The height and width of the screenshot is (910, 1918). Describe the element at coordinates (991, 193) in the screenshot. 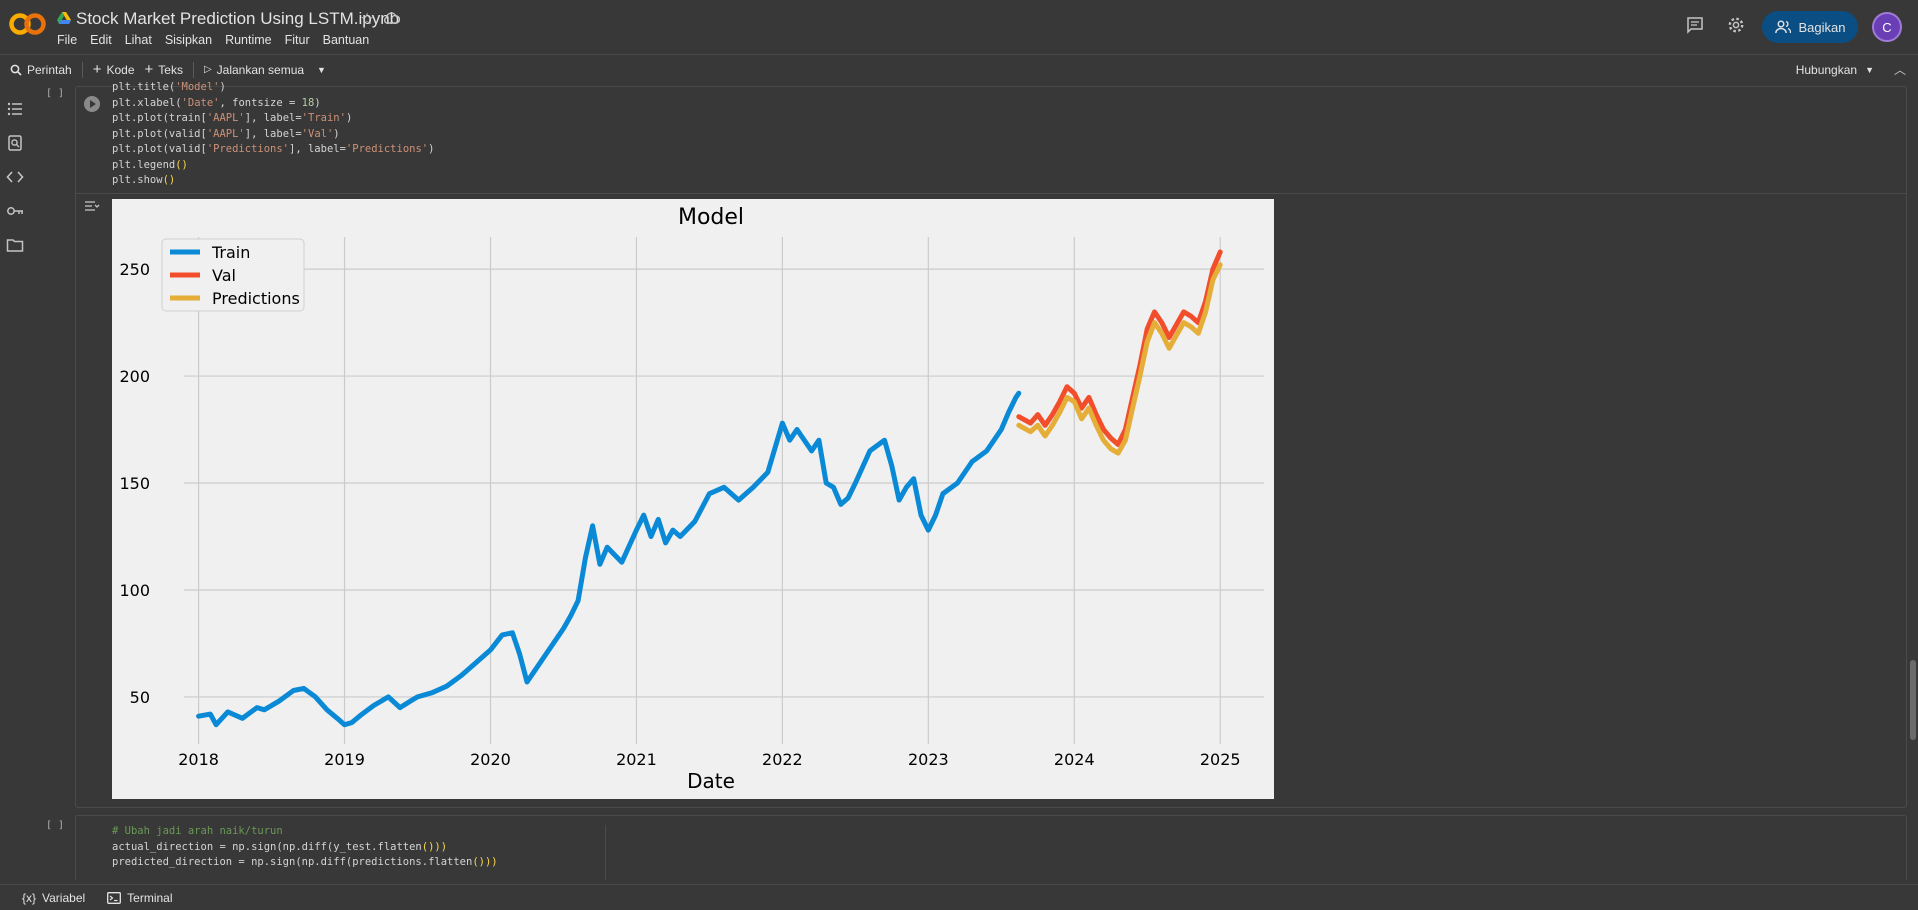

I see `output-divider` at that location.